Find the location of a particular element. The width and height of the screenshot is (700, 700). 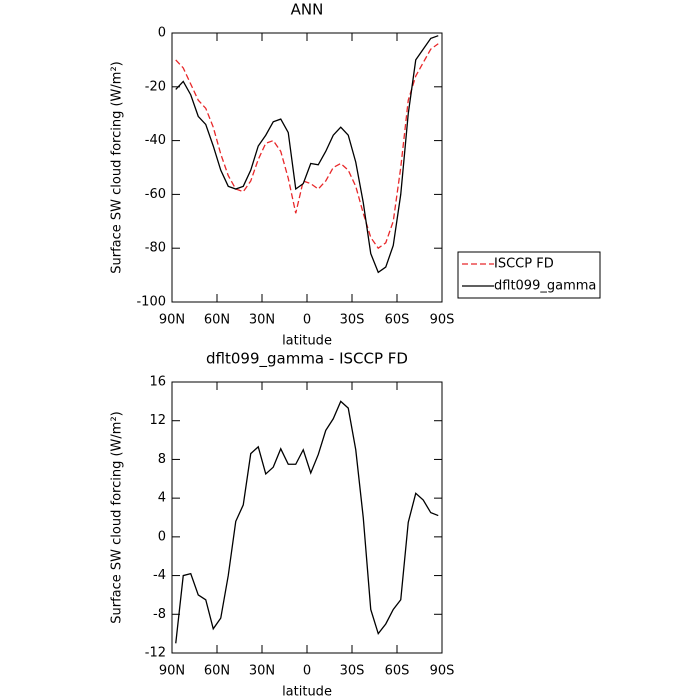

legend-label: ISCCP FD is located at coordinates (524, 264).